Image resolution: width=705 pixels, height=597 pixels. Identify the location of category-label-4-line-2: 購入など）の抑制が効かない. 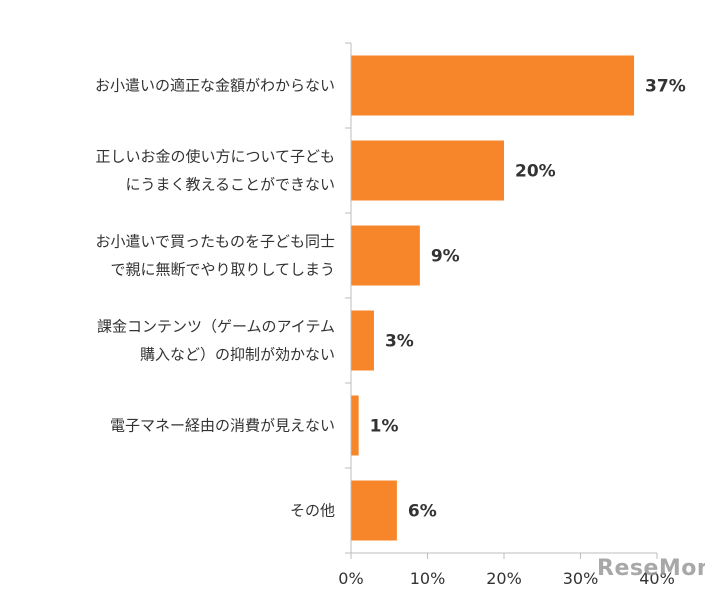
(237, 355).